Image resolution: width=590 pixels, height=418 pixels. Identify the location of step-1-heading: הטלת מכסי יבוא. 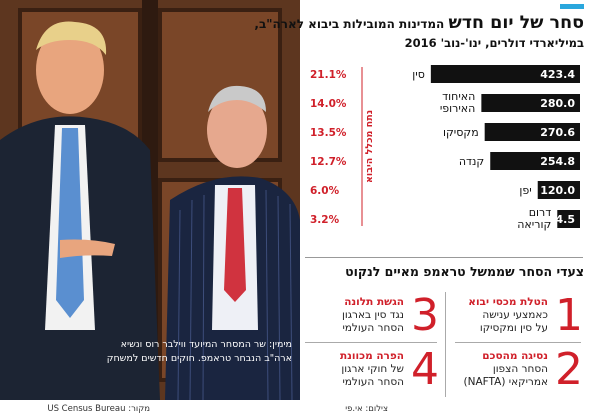
(508, 302).